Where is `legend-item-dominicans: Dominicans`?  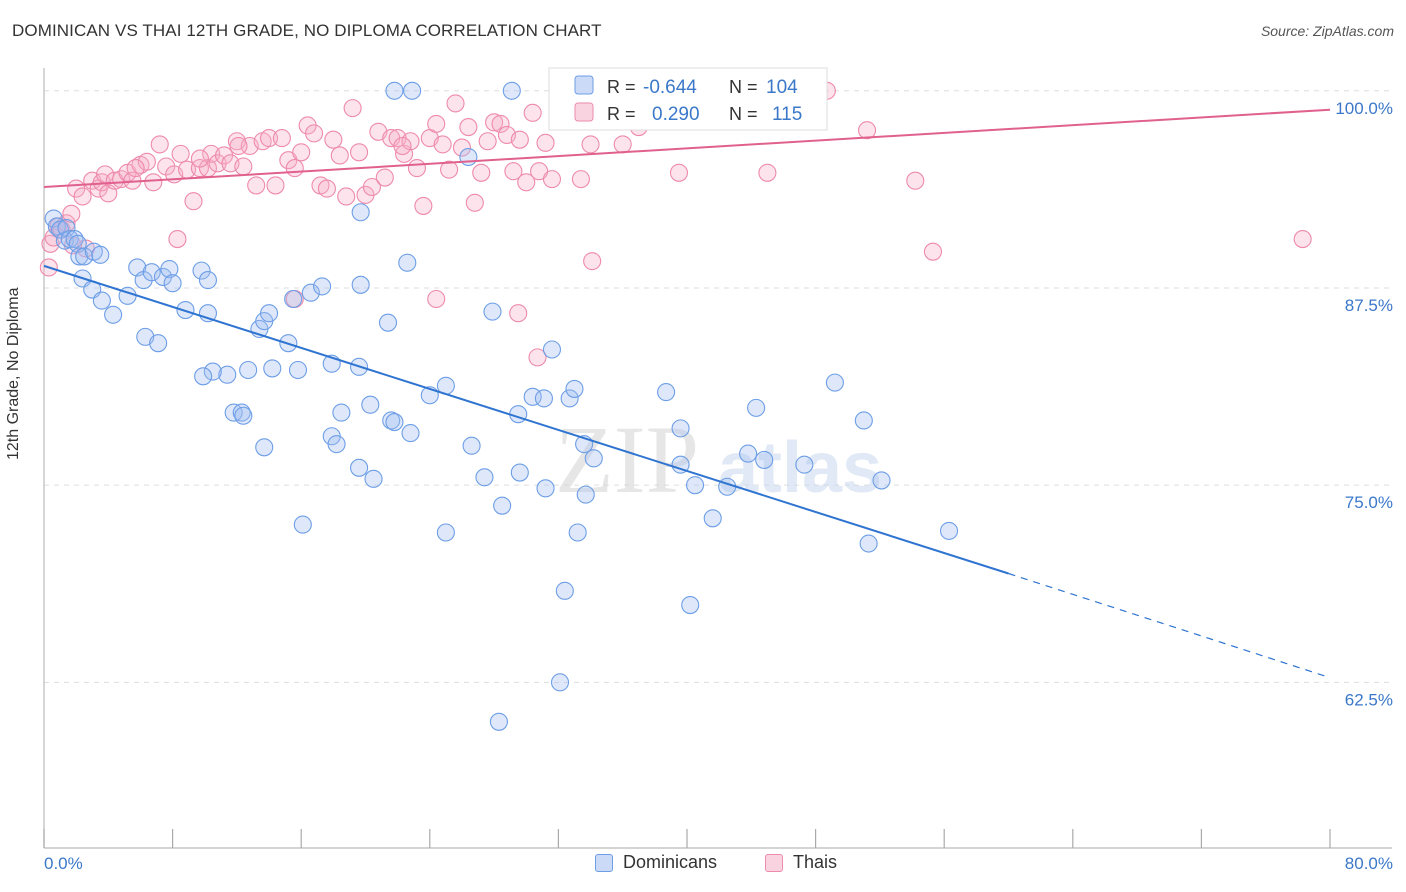
legend-item-dominicans: Dominicans is located at coordinates (656, 862).